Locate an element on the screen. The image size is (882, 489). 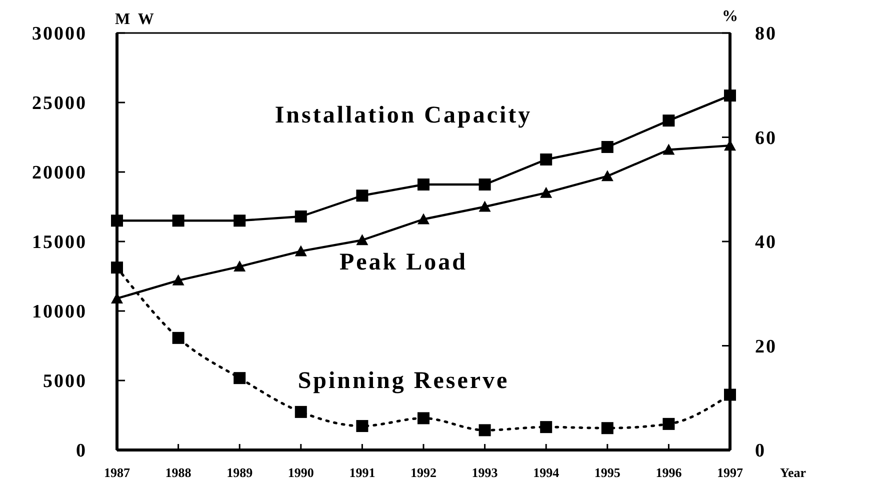
x-tick-label: 1988 is located at coordinates (178, 472).